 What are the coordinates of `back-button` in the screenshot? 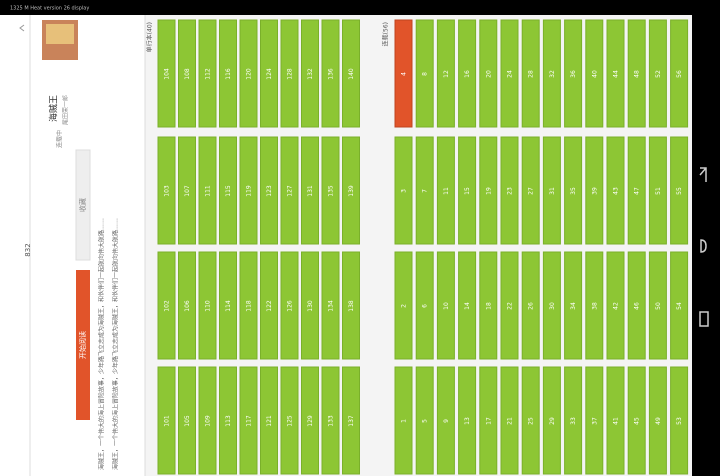 It's located at (22, 28).